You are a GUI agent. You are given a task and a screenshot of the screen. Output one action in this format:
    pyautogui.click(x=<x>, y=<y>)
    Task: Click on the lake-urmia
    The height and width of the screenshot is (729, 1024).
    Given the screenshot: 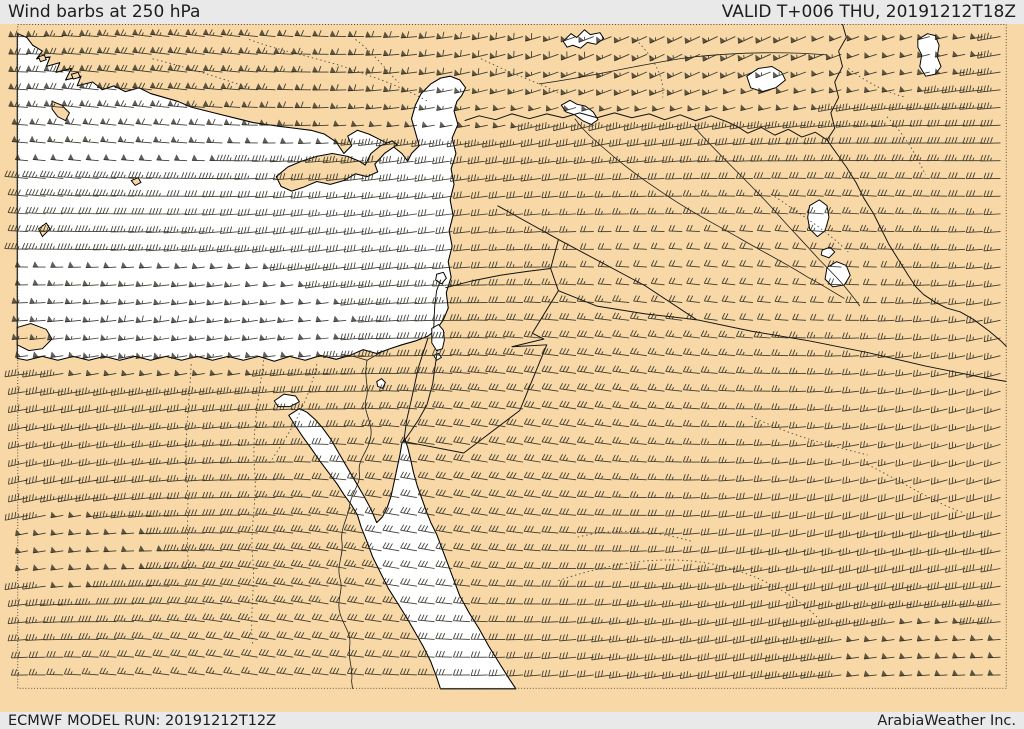 What is the action you would take?
    pyautogui.click(x=929, y=55)
    